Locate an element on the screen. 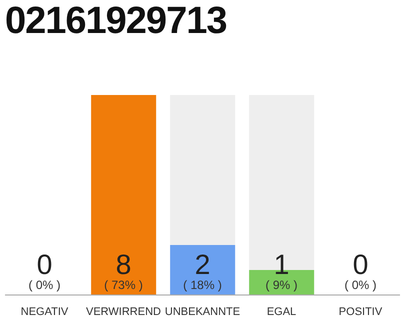  data-label: 8 is located at coordinates (124, 264).